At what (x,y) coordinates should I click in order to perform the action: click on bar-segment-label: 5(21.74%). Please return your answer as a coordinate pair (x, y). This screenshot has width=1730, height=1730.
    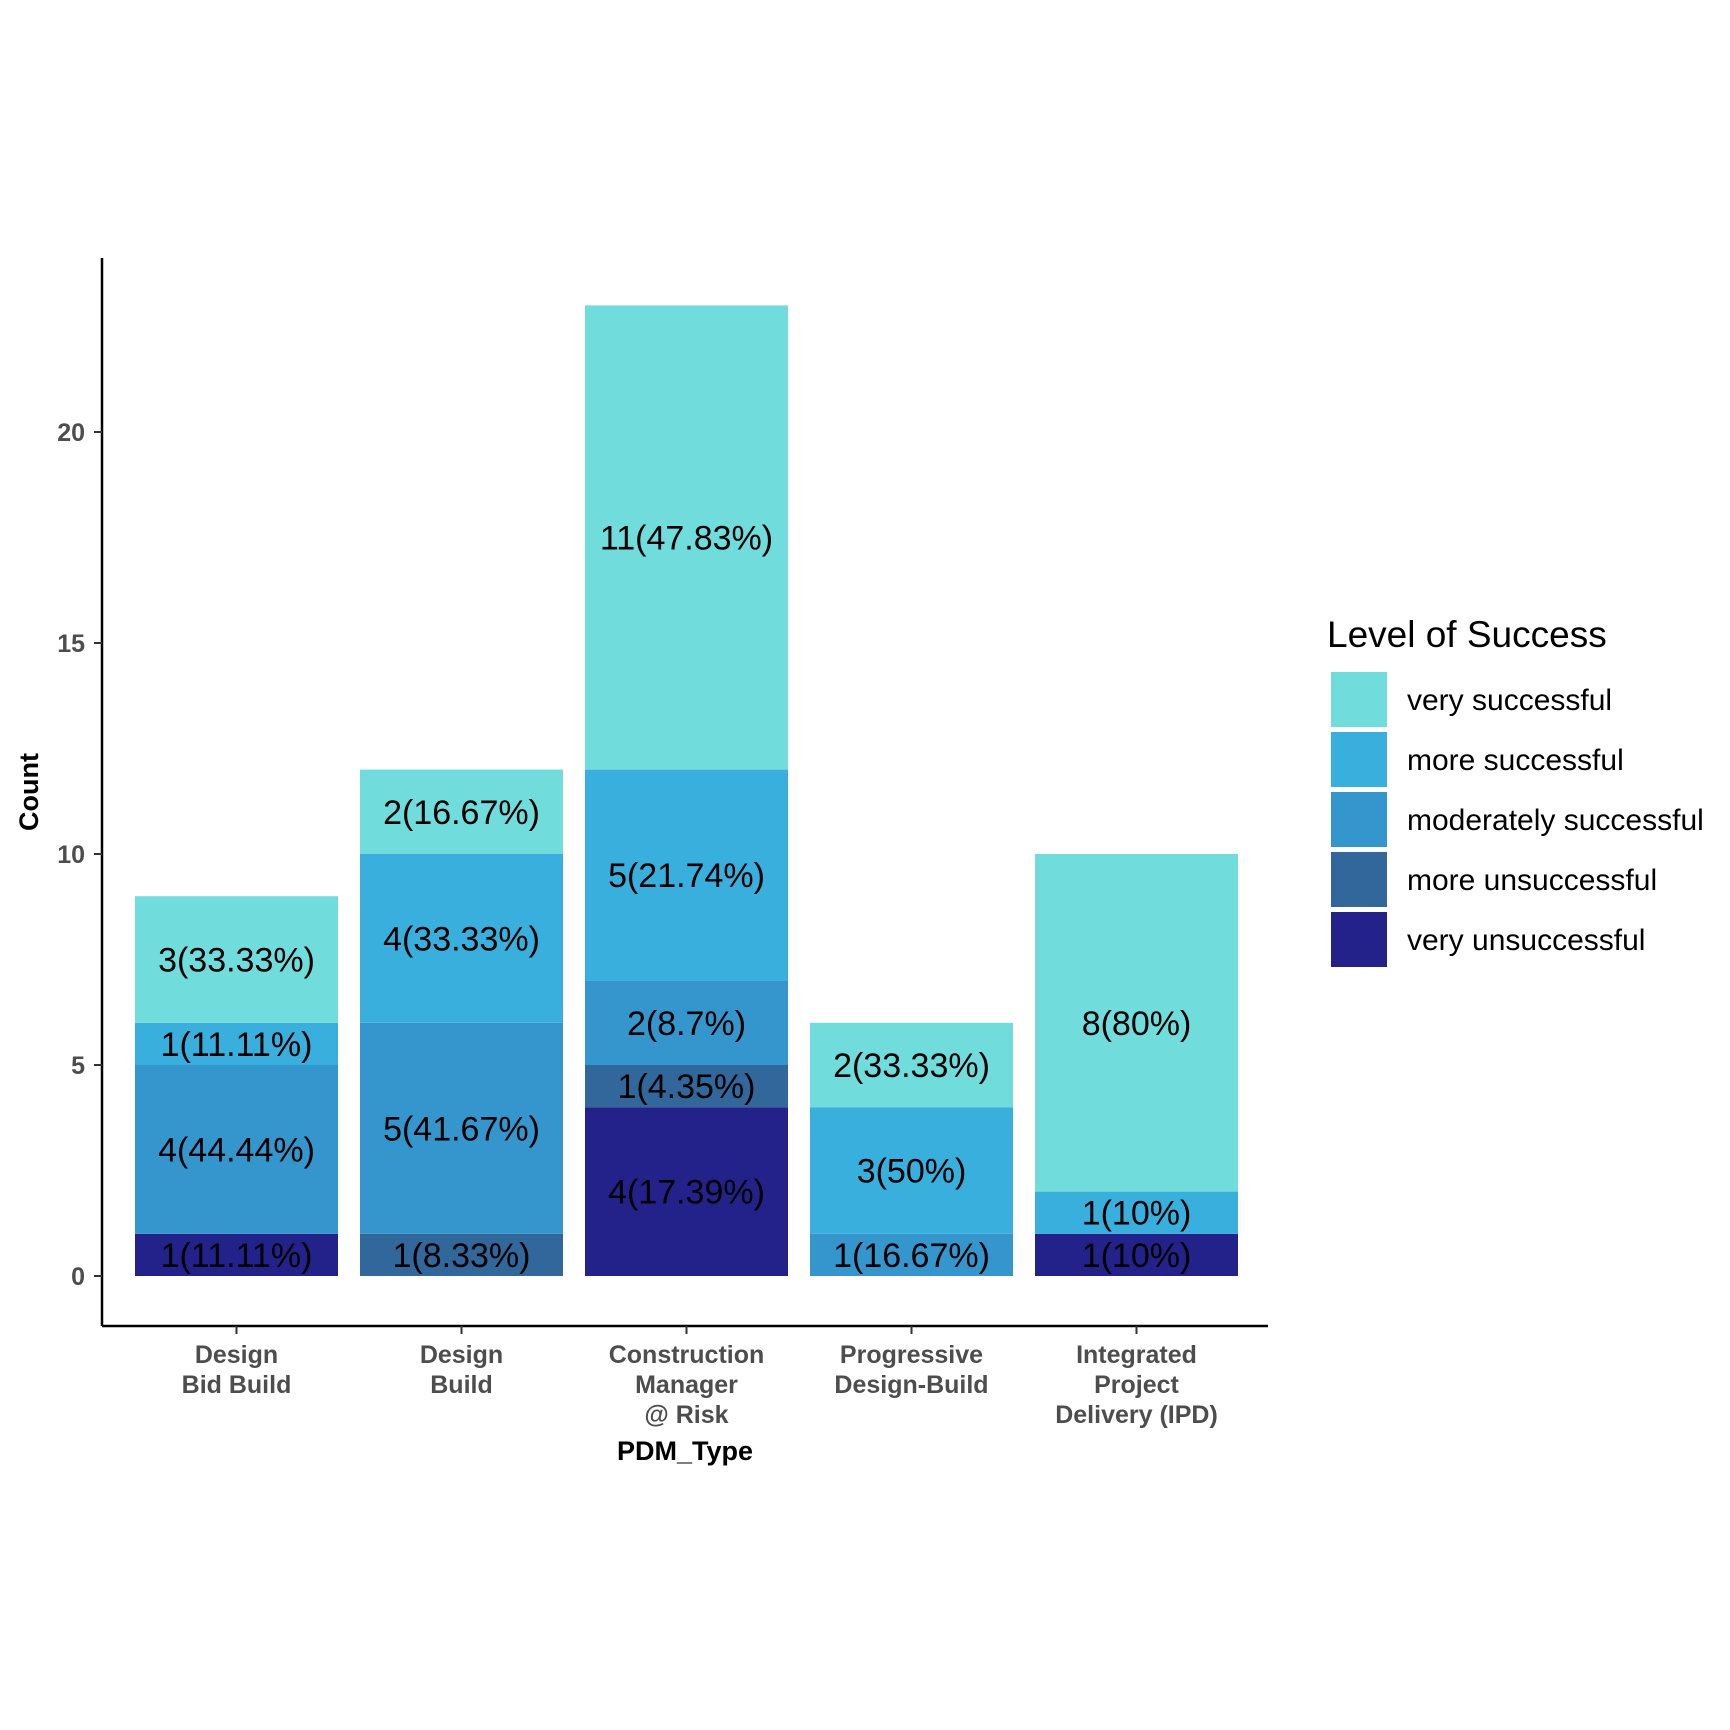
    Looking at the image, I should click on (686, 876).